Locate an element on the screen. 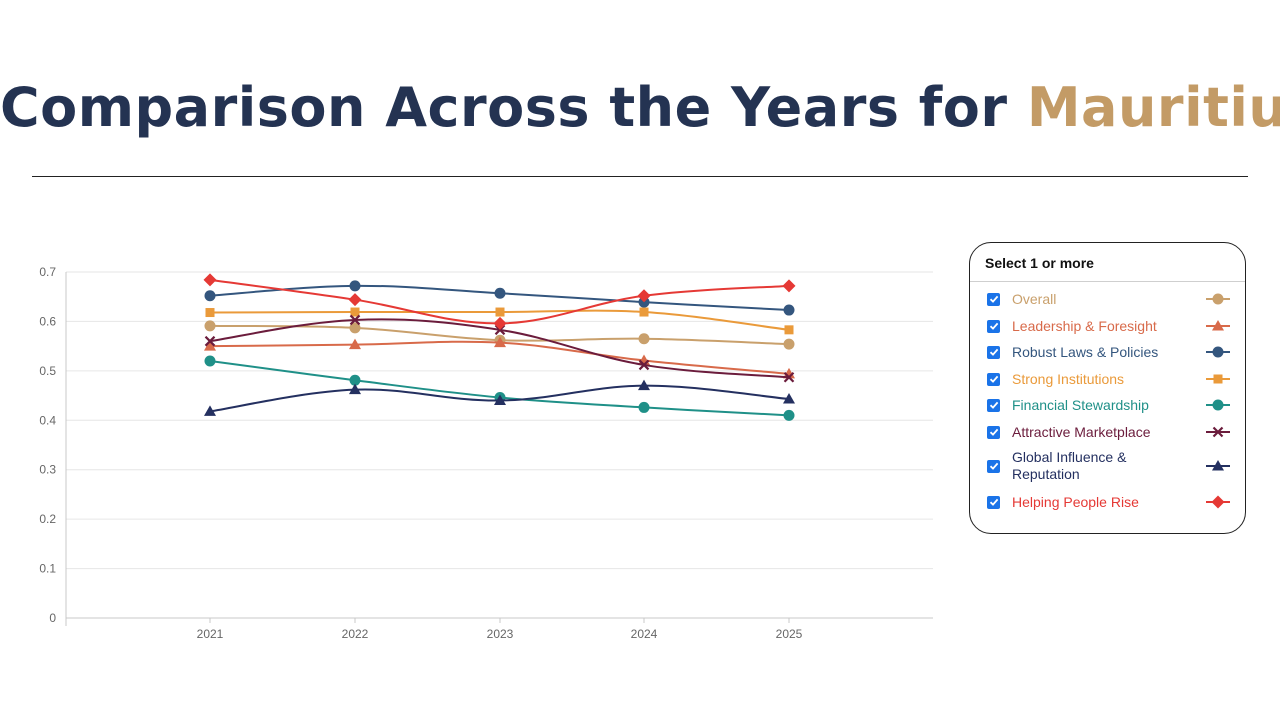 This screenshot has height=720, width=1280. checkbox-attractive-marketplace is located at coordinates (993, 432).